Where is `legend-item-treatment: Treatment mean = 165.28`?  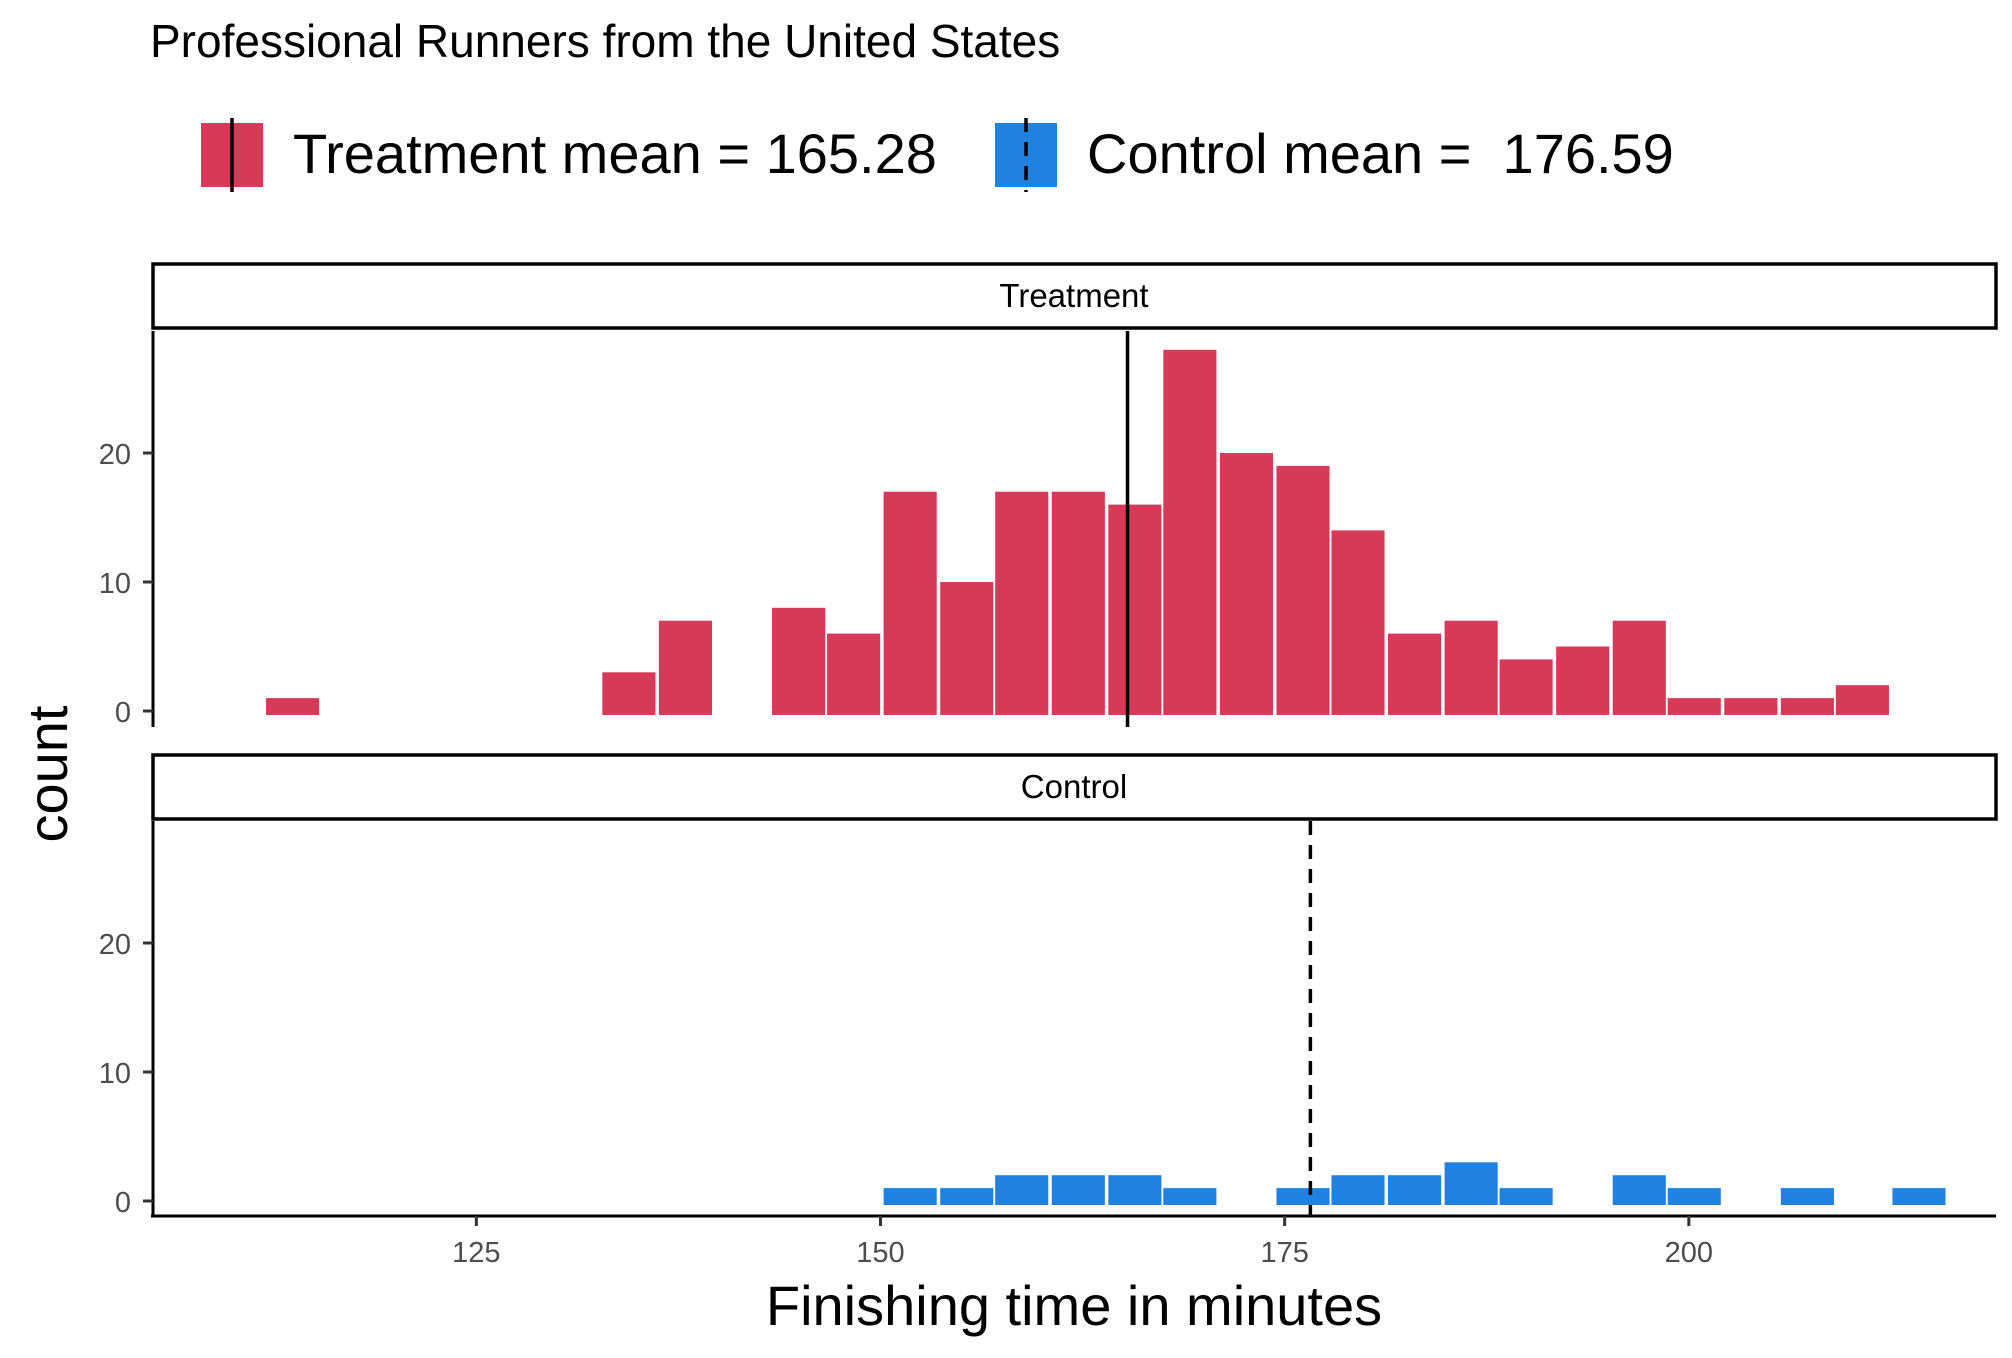 legend-item-treatment: Treatment mean = 165.28 is located at coordinates (569, 155).